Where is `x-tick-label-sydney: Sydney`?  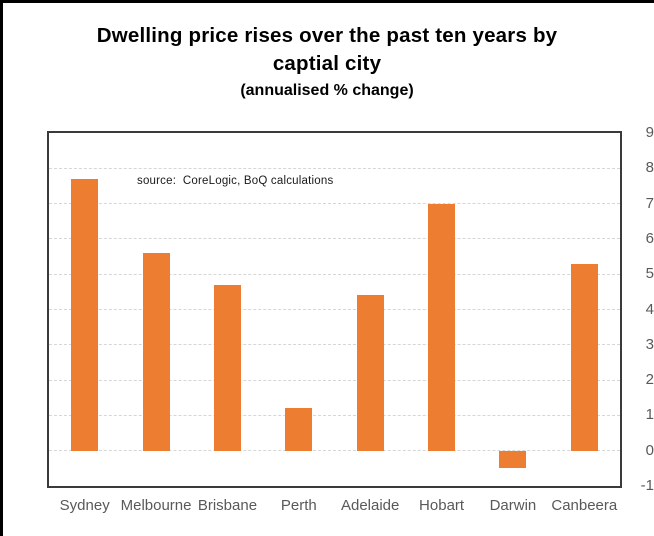 x-tick-label-sydney: Sydney is located at coordinates (84, 505).